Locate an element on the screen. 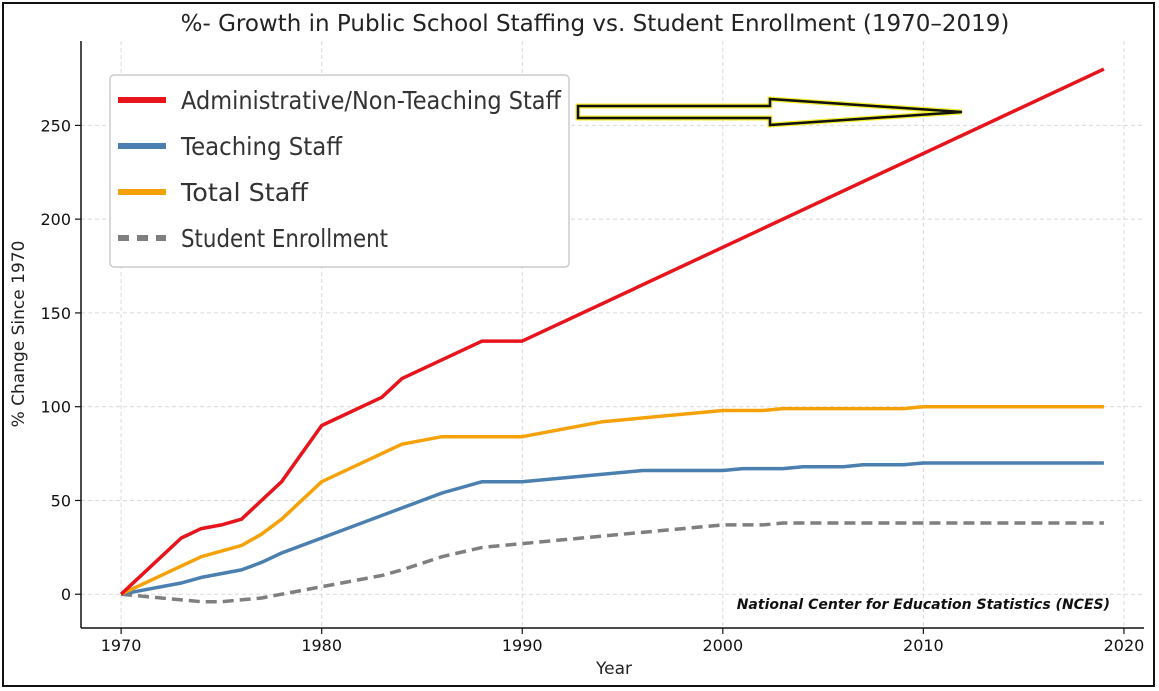  x-tick-label-3: 2000 is located at coordinates (722, 645).